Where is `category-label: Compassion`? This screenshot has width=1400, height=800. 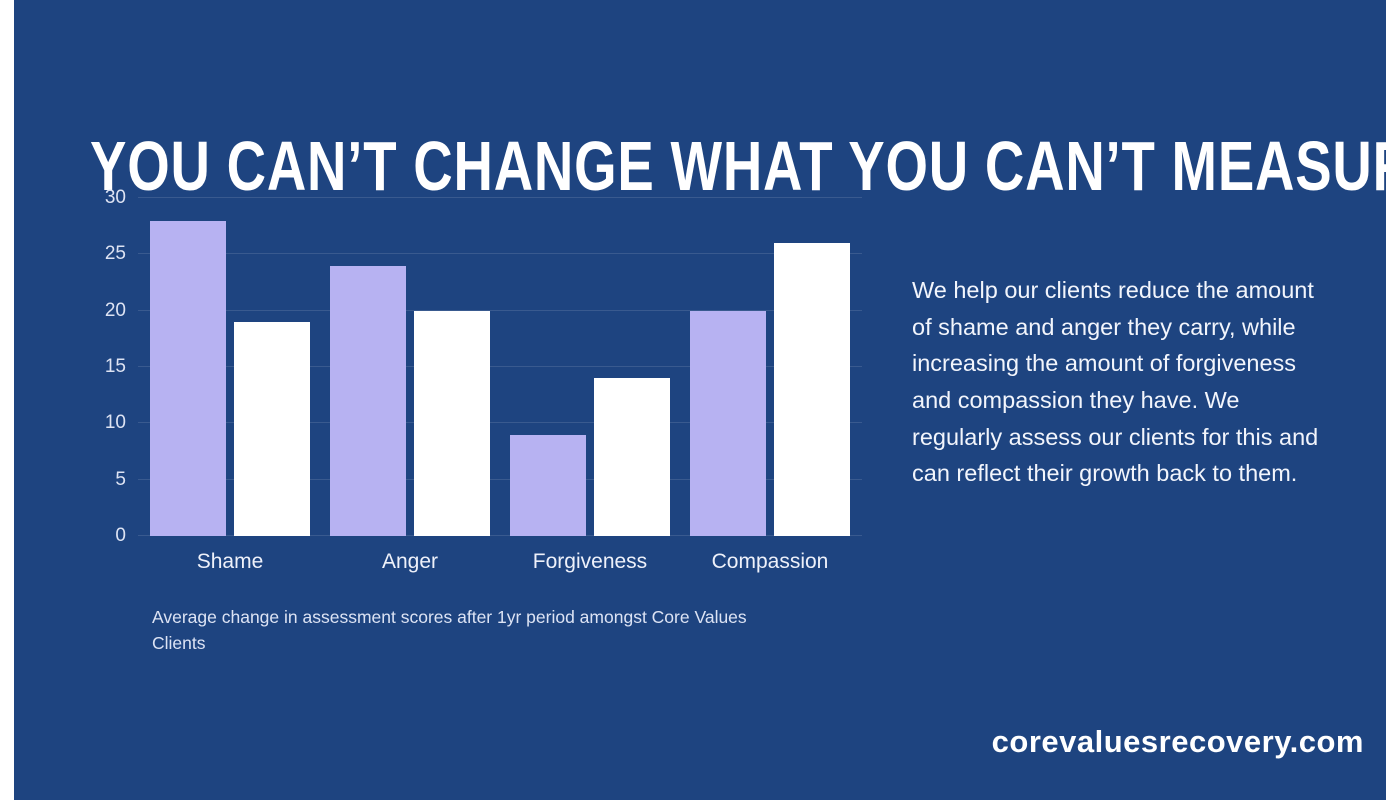 category-label: Compassion is located at coordinates (770, 561).